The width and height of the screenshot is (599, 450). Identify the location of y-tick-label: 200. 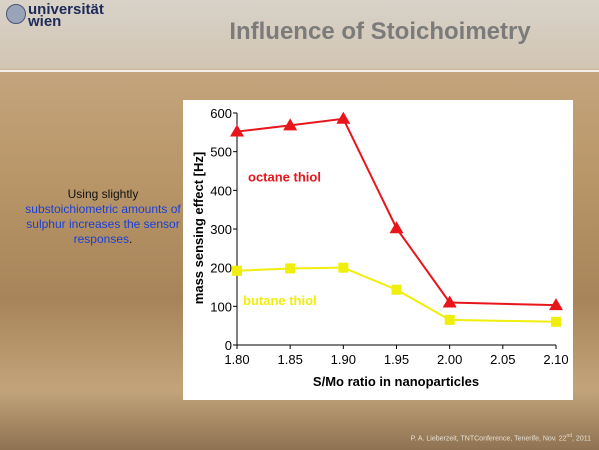
(221, 268).